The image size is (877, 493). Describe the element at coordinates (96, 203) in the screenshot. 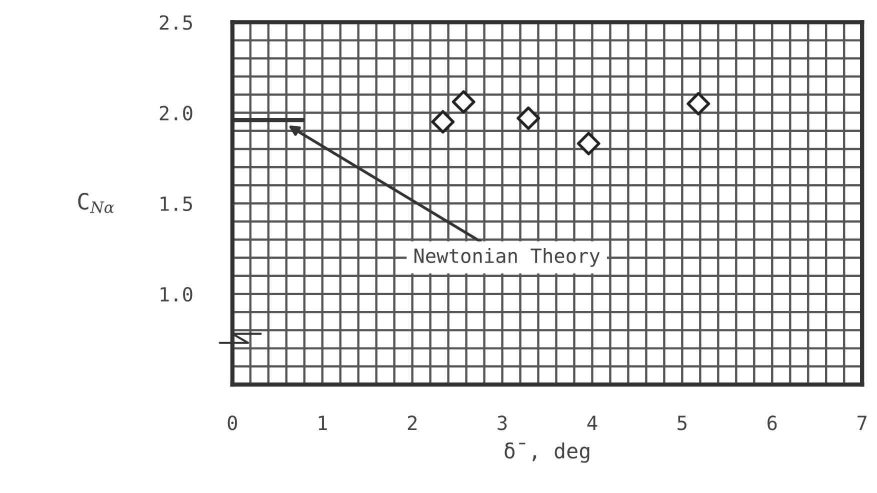

I see `y-axis-title: C$_{Nα}$` at that location.